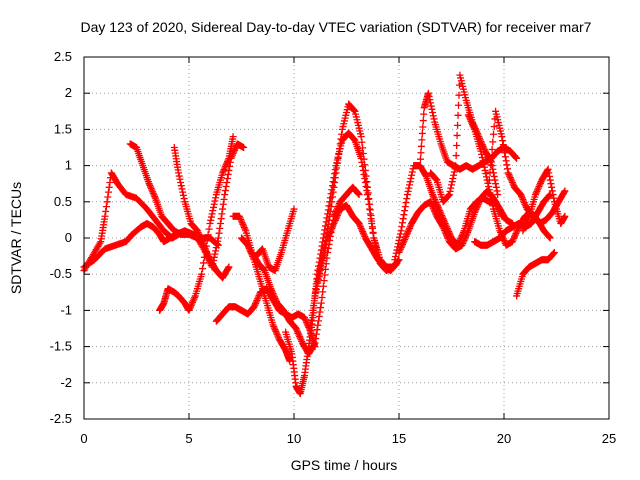 This screenshot has width=640, height=480. Describe the element at coordinates (294, 438) in the screenshot. I see `x-tick-label: 10` at that location.